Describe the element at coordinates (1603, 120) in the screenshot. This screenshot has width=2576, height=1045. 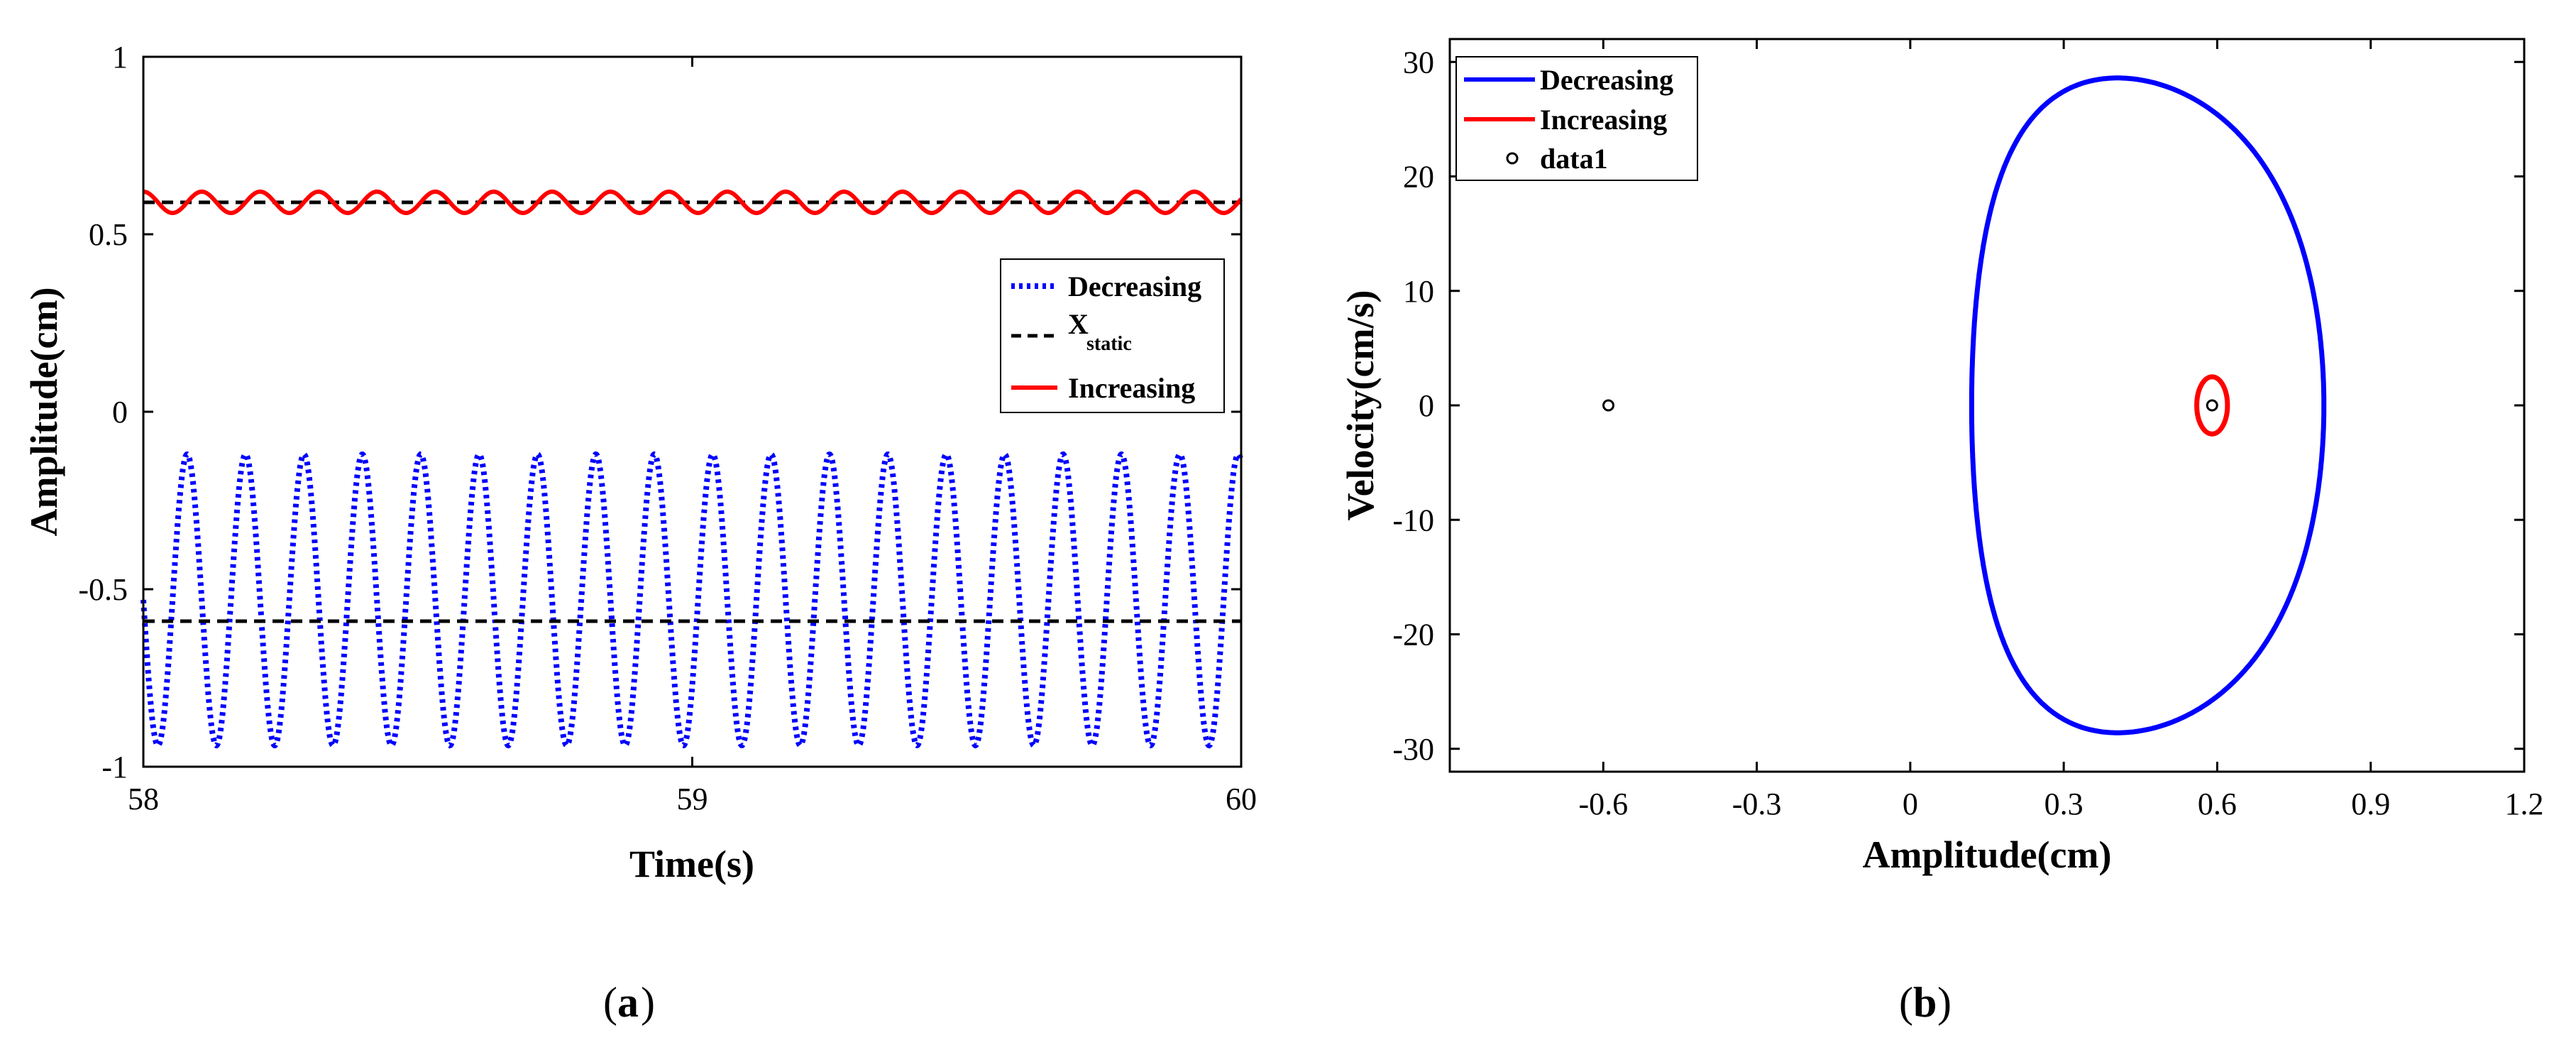
I see `legend-label-increasing-b: Increasing` at that location.